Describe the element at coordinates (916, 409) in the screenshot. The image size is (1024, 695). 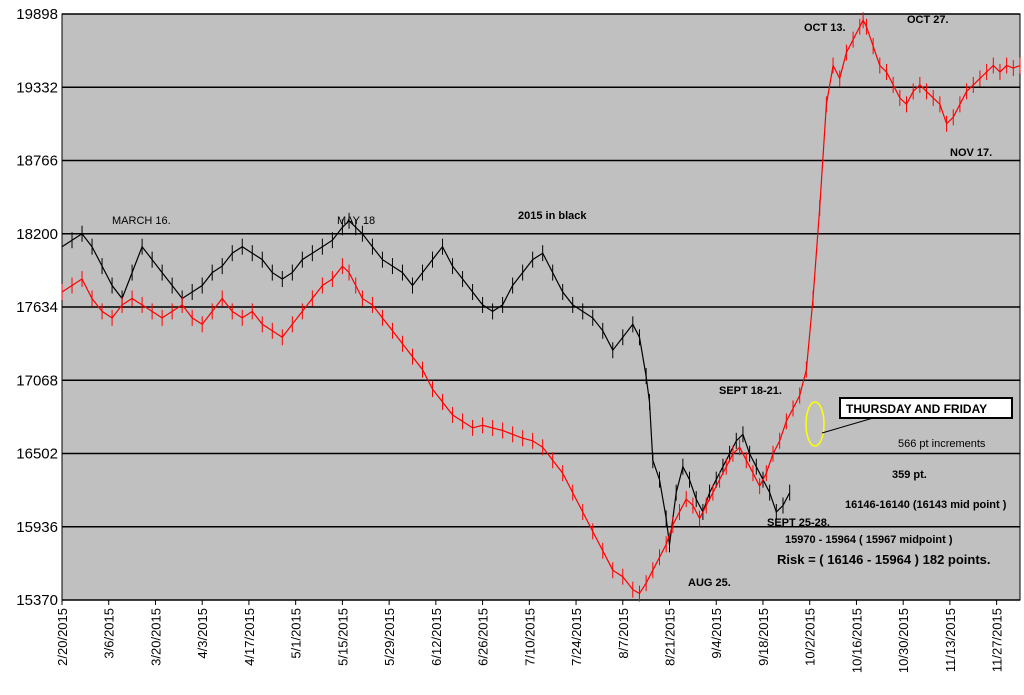
I see `annotation-thursday-friday: THURSDAY AND FRIDAY` at that location.